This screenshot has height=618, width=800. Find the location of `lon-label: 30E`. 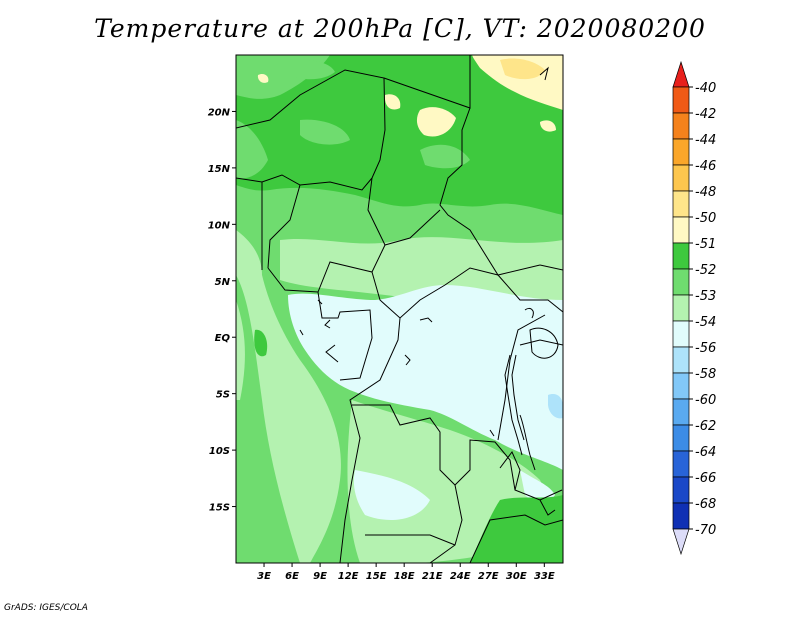

lon-label: 30E is located at coordinates (516, 576).